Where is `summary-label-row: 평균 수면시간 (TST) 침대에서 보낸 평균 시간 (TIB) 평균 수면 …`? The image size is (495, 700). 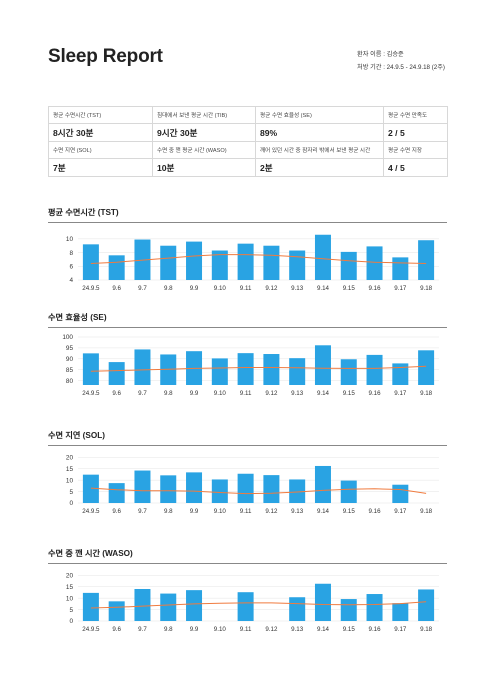
summary-label-row: 평균 수면시간 (TST) 침대에서 보낸 평균 시간 (TIB) 평균 수면 … is located at coordinates (248, 115).